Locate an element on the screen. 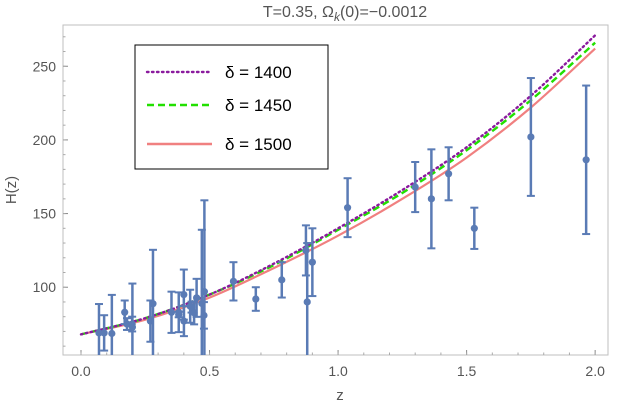  y-tick-label: 200 is located at coordinates (45, 140).